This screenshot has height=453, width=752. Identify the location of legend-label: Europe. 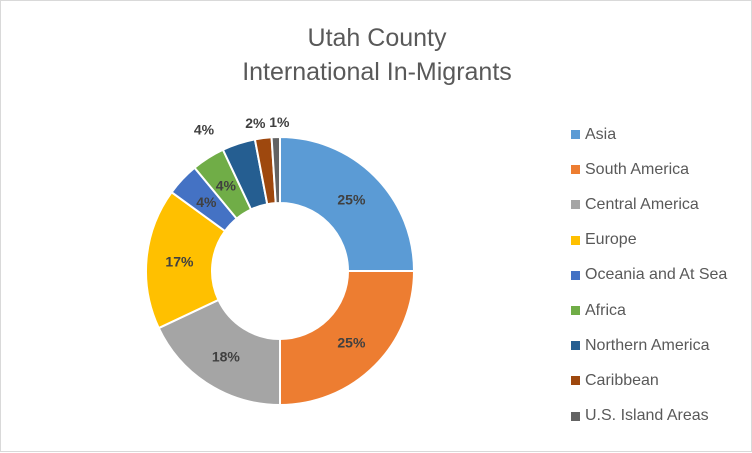
(611, 240).